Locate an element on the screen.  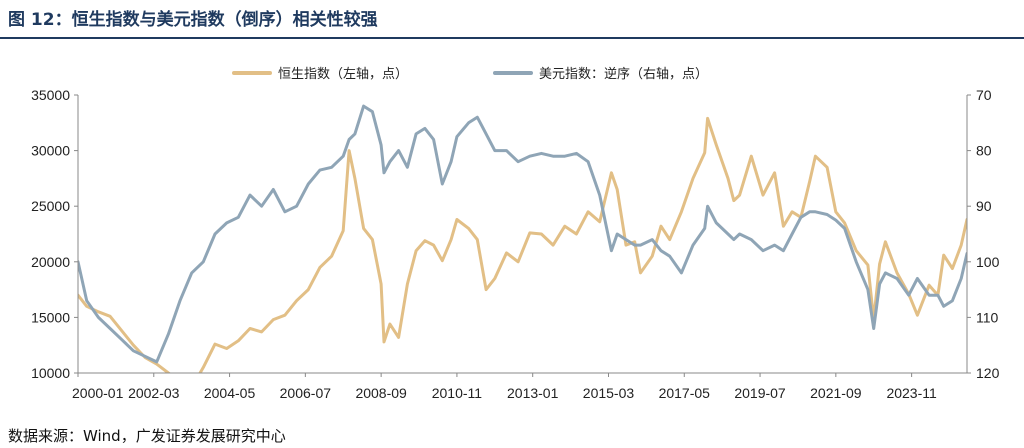
title-rule is located at coordinates (512, 38).